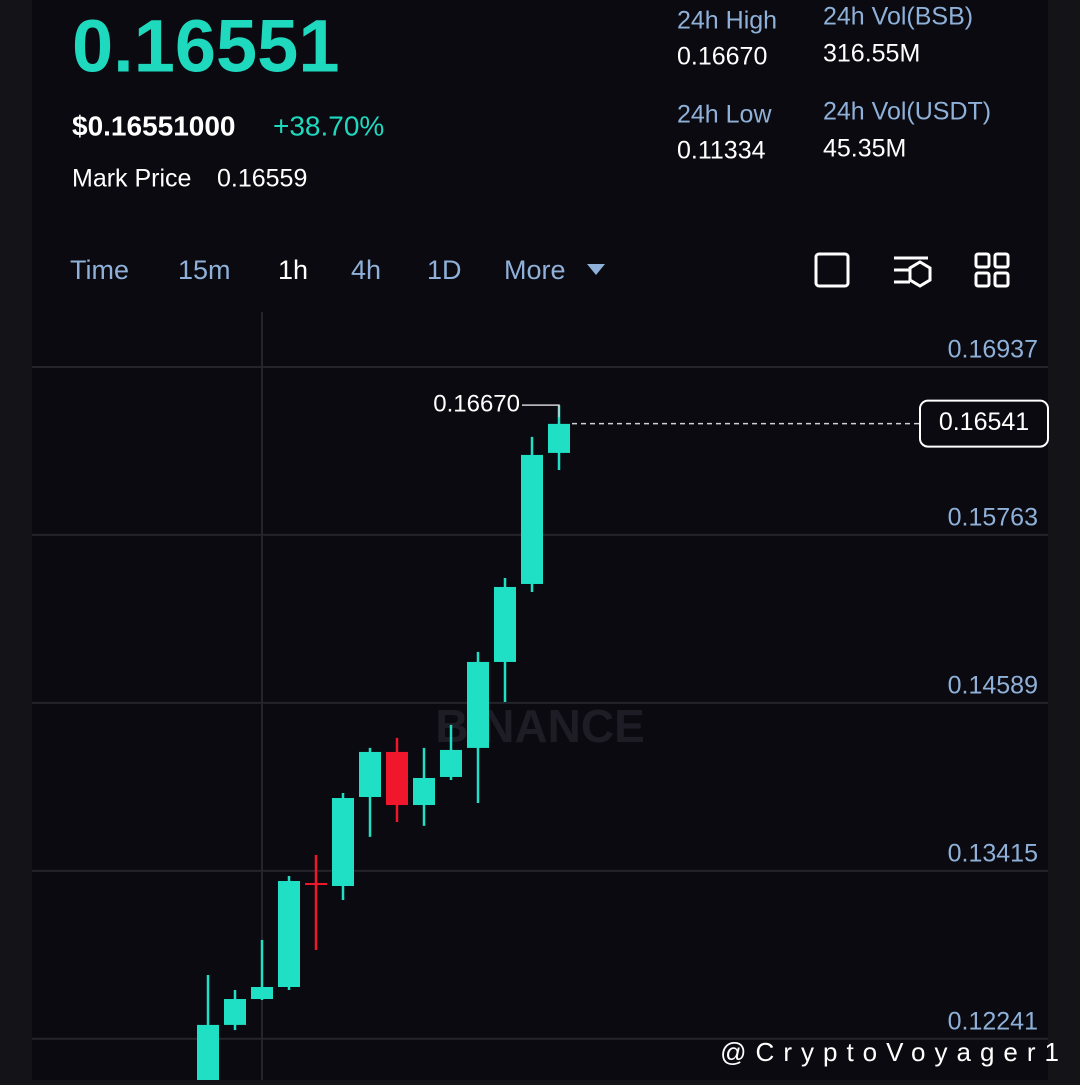 This screenshot has height=1085, width=1080. What do you see at coordinates (596, 269) in the screenshot?
I see `dropdown-arrow` at bounding box center [596, 269].